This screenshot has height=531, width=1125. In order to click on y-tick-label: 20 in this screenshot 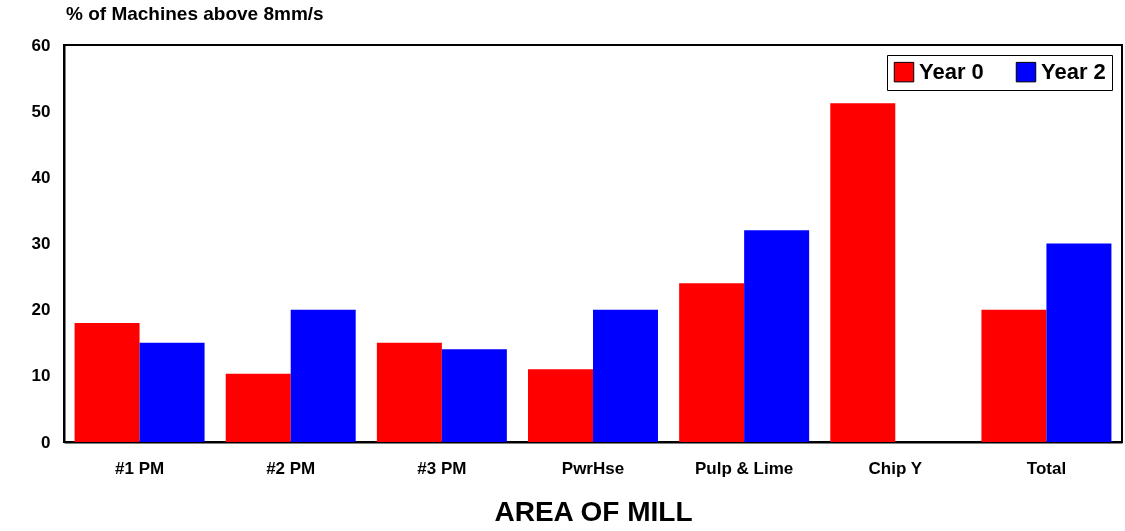, I will do `click(41, 310)`.